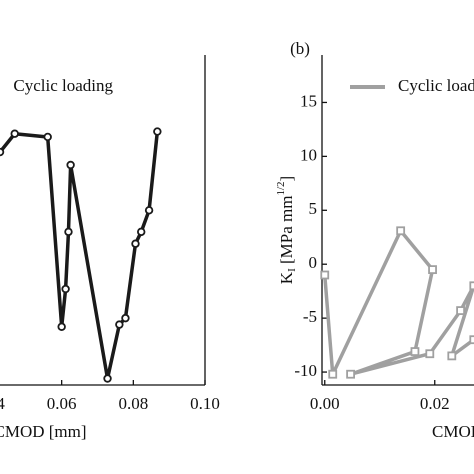  I want to click on x-tick-label: 0.02, so click(435, 403).